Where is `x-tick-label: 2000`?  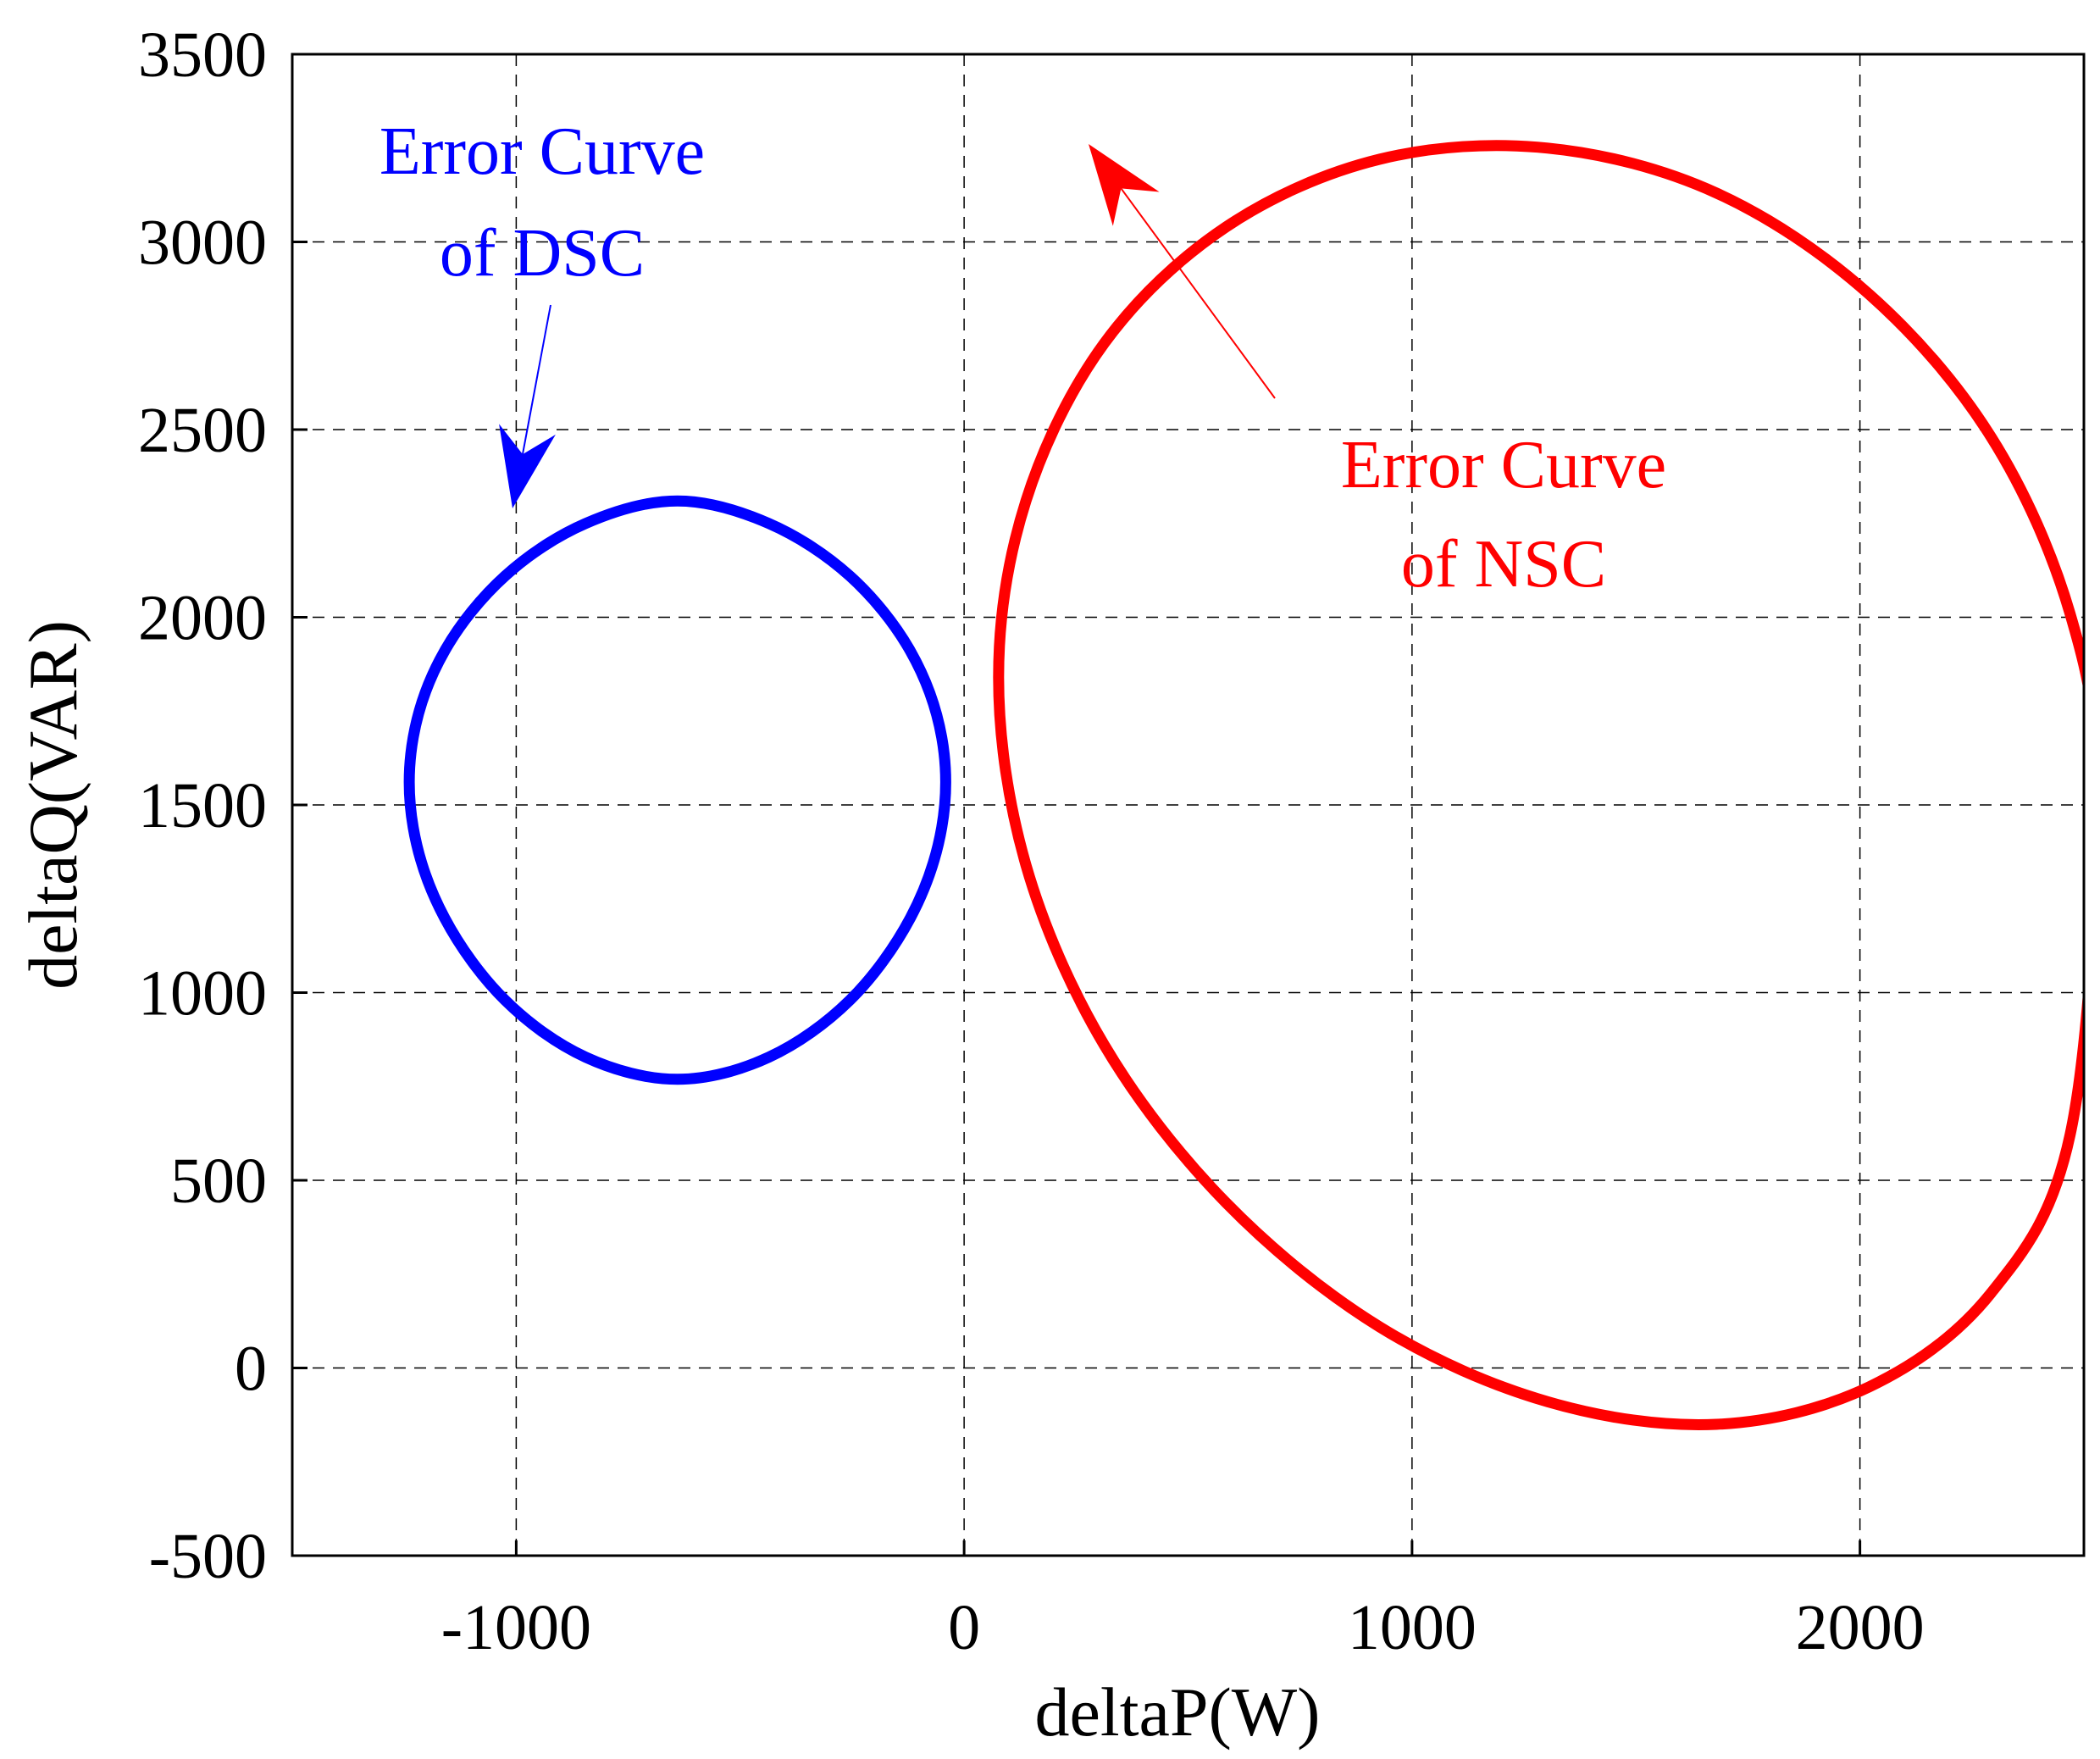
x-tick-label: 2000 is located at coordinates (1860, 1627).